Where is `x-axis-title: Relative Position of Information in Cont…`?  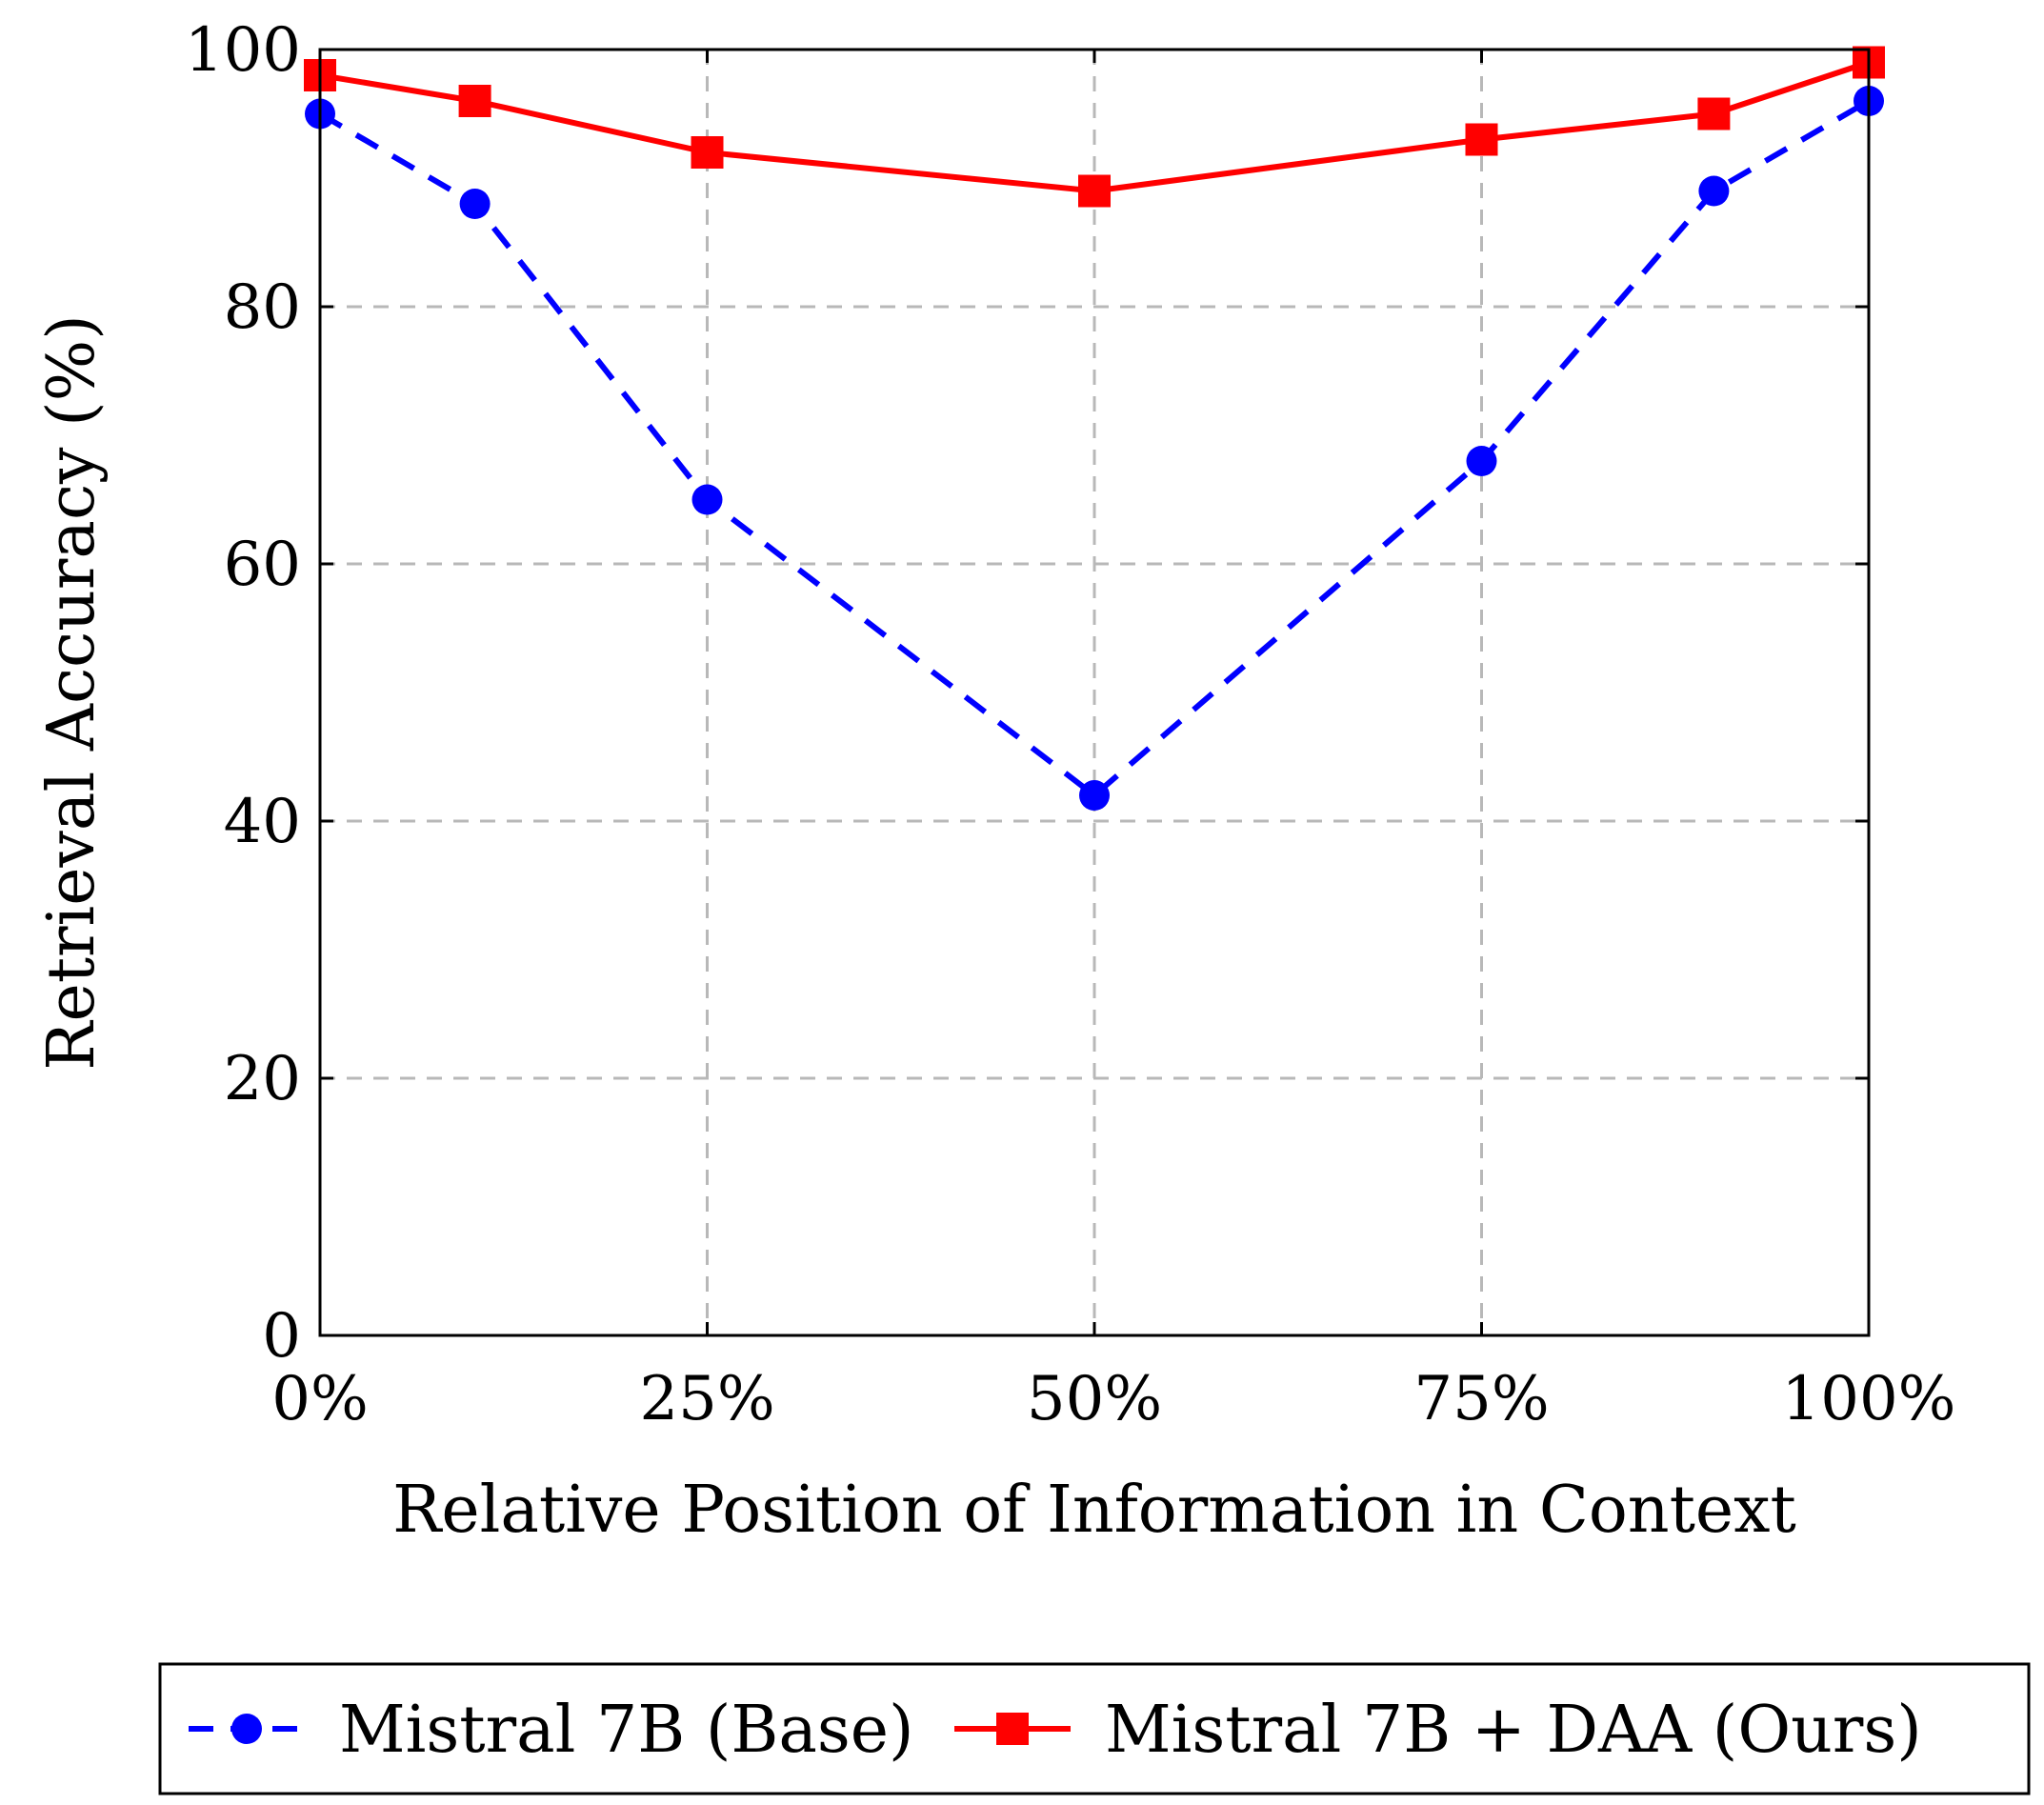
x-axis-title: Relative Position of Information in Cont… is located at coordinates (1094, 1510).